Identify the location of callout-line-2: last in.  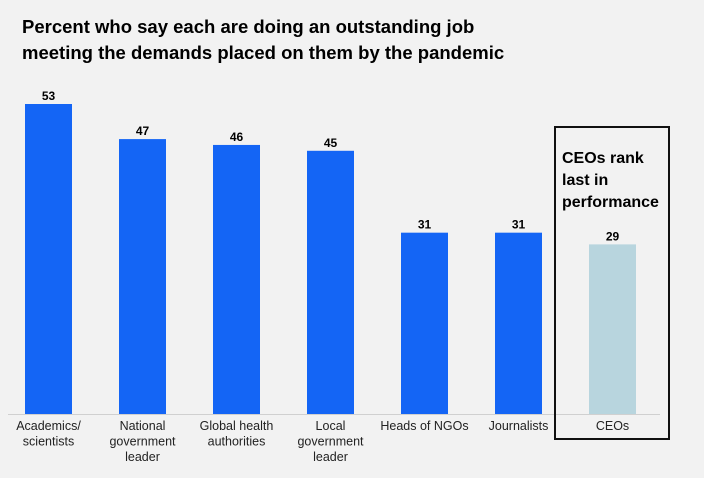
(585, 180).